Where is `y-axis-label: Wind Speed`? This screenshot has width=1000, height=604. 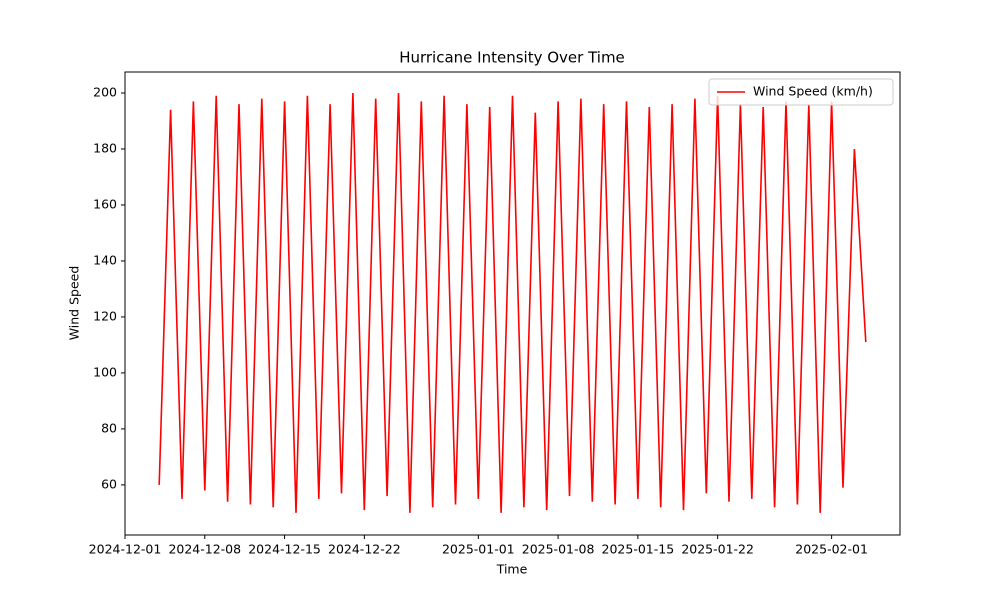
y-axis-label: Wind Speed is located at coordinates (74, 303).